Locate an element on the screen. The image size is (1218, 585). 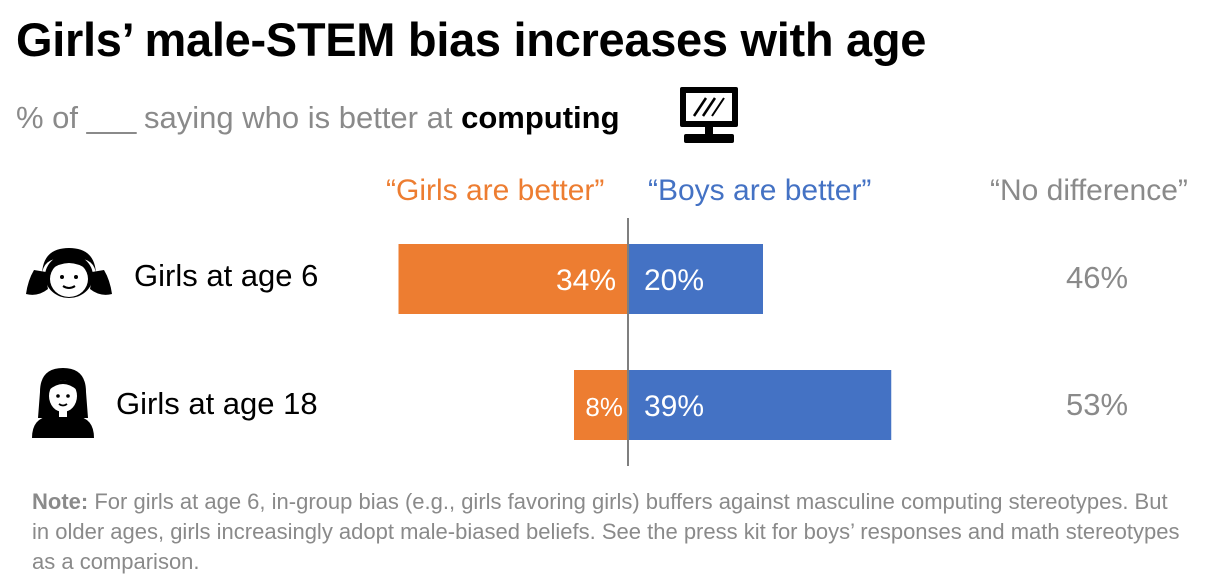
subtitle-blank: ___ is located at coordinates (111, 117).